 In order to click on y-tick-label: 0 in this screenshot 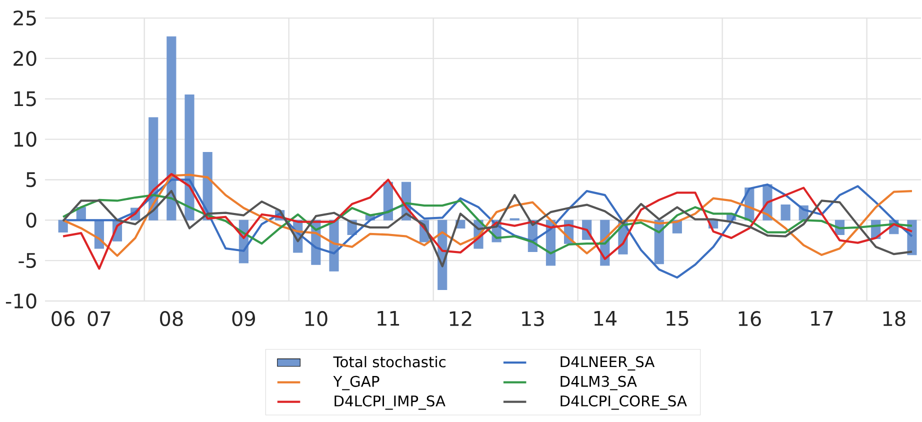, I will do `click(31, 220)`.